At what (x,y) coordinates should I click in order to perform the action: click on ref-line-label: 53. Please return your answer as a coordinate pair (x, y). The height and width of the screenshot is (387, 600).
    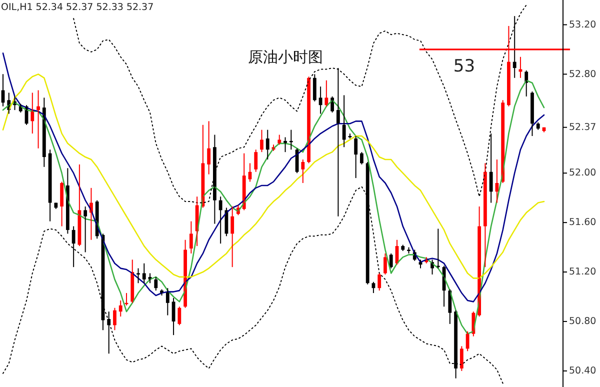
    Looking at the image, I should click on (464, 66).